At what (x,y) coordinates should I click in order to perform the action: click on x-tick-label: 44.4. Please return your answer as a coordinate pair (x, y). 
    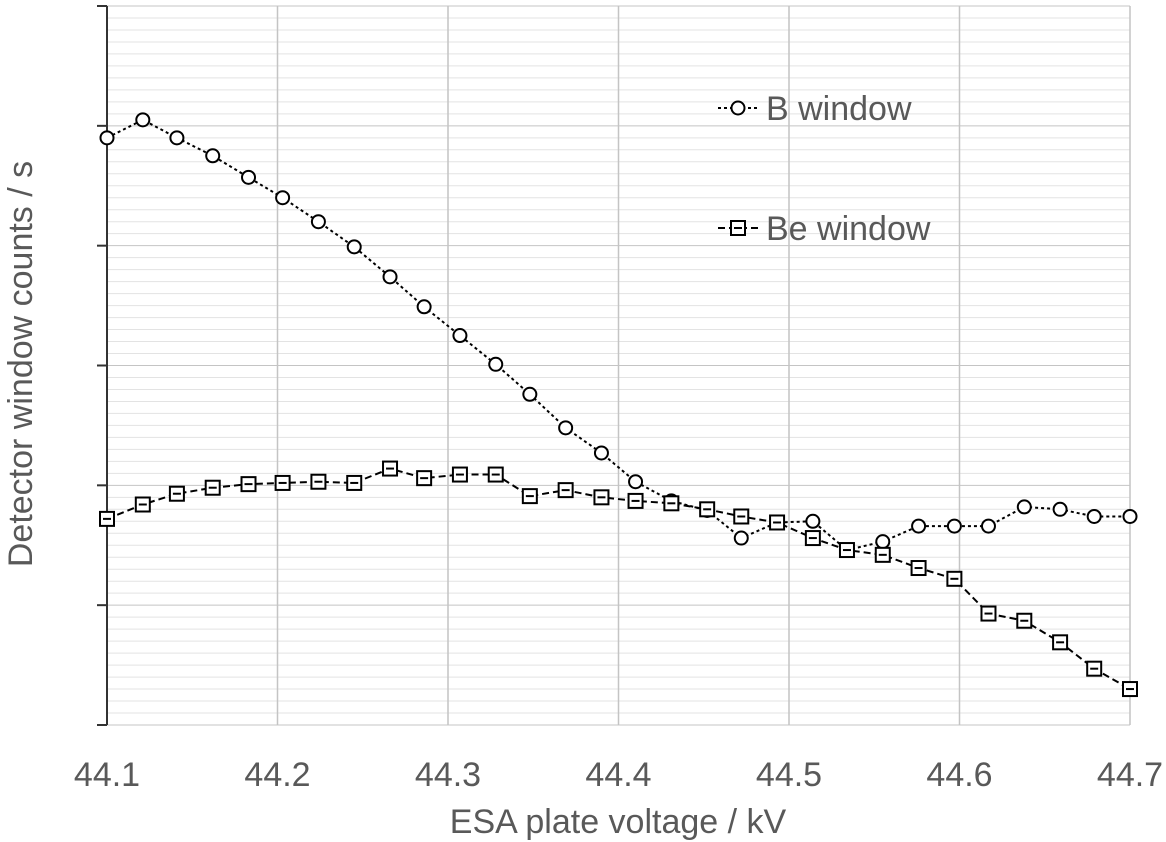
    Looking at the image, I should click on (618, 775).